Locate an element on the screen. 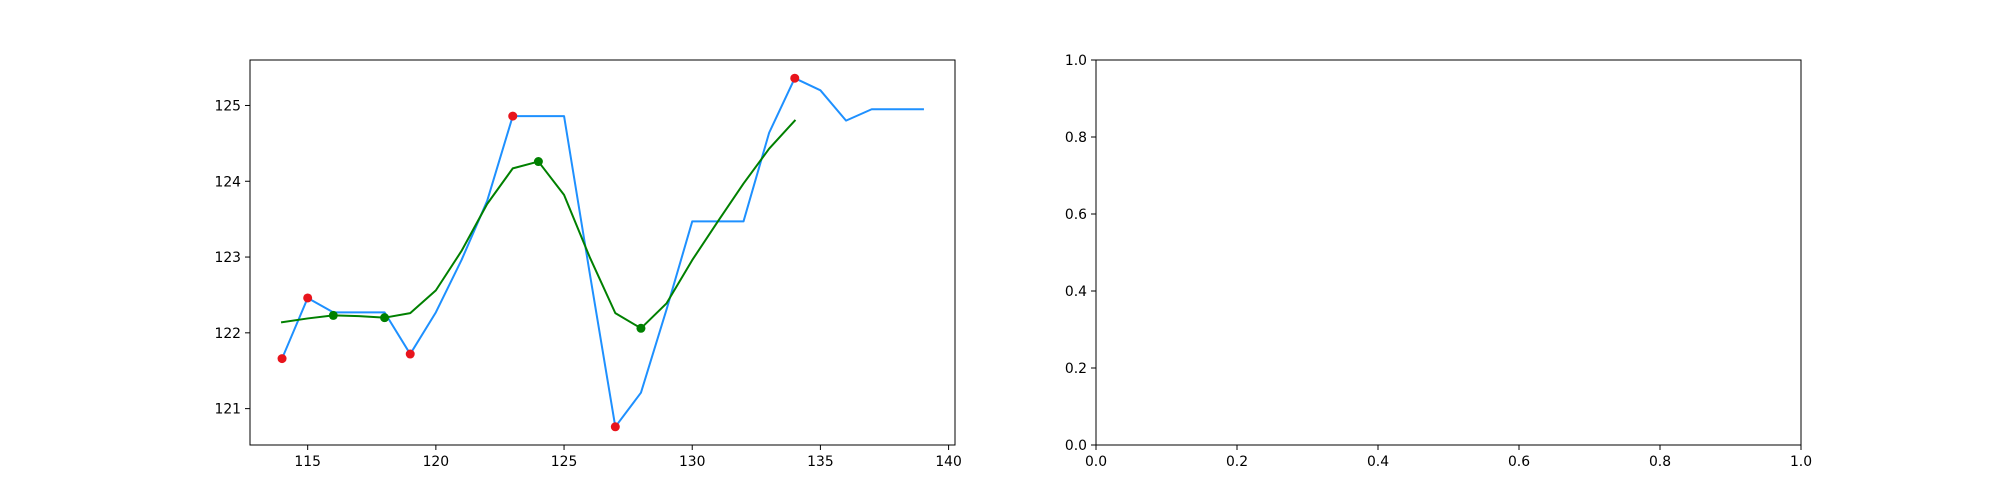  x-tick-label-4: 135 is located at coordinates (820, 462).